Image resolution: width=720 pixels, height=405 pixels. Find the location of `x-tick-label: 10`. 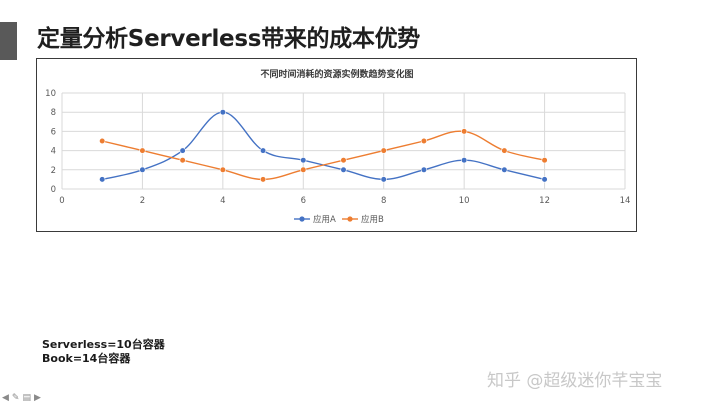

x-tick-label: 10 is located at coordinates (464, 201).